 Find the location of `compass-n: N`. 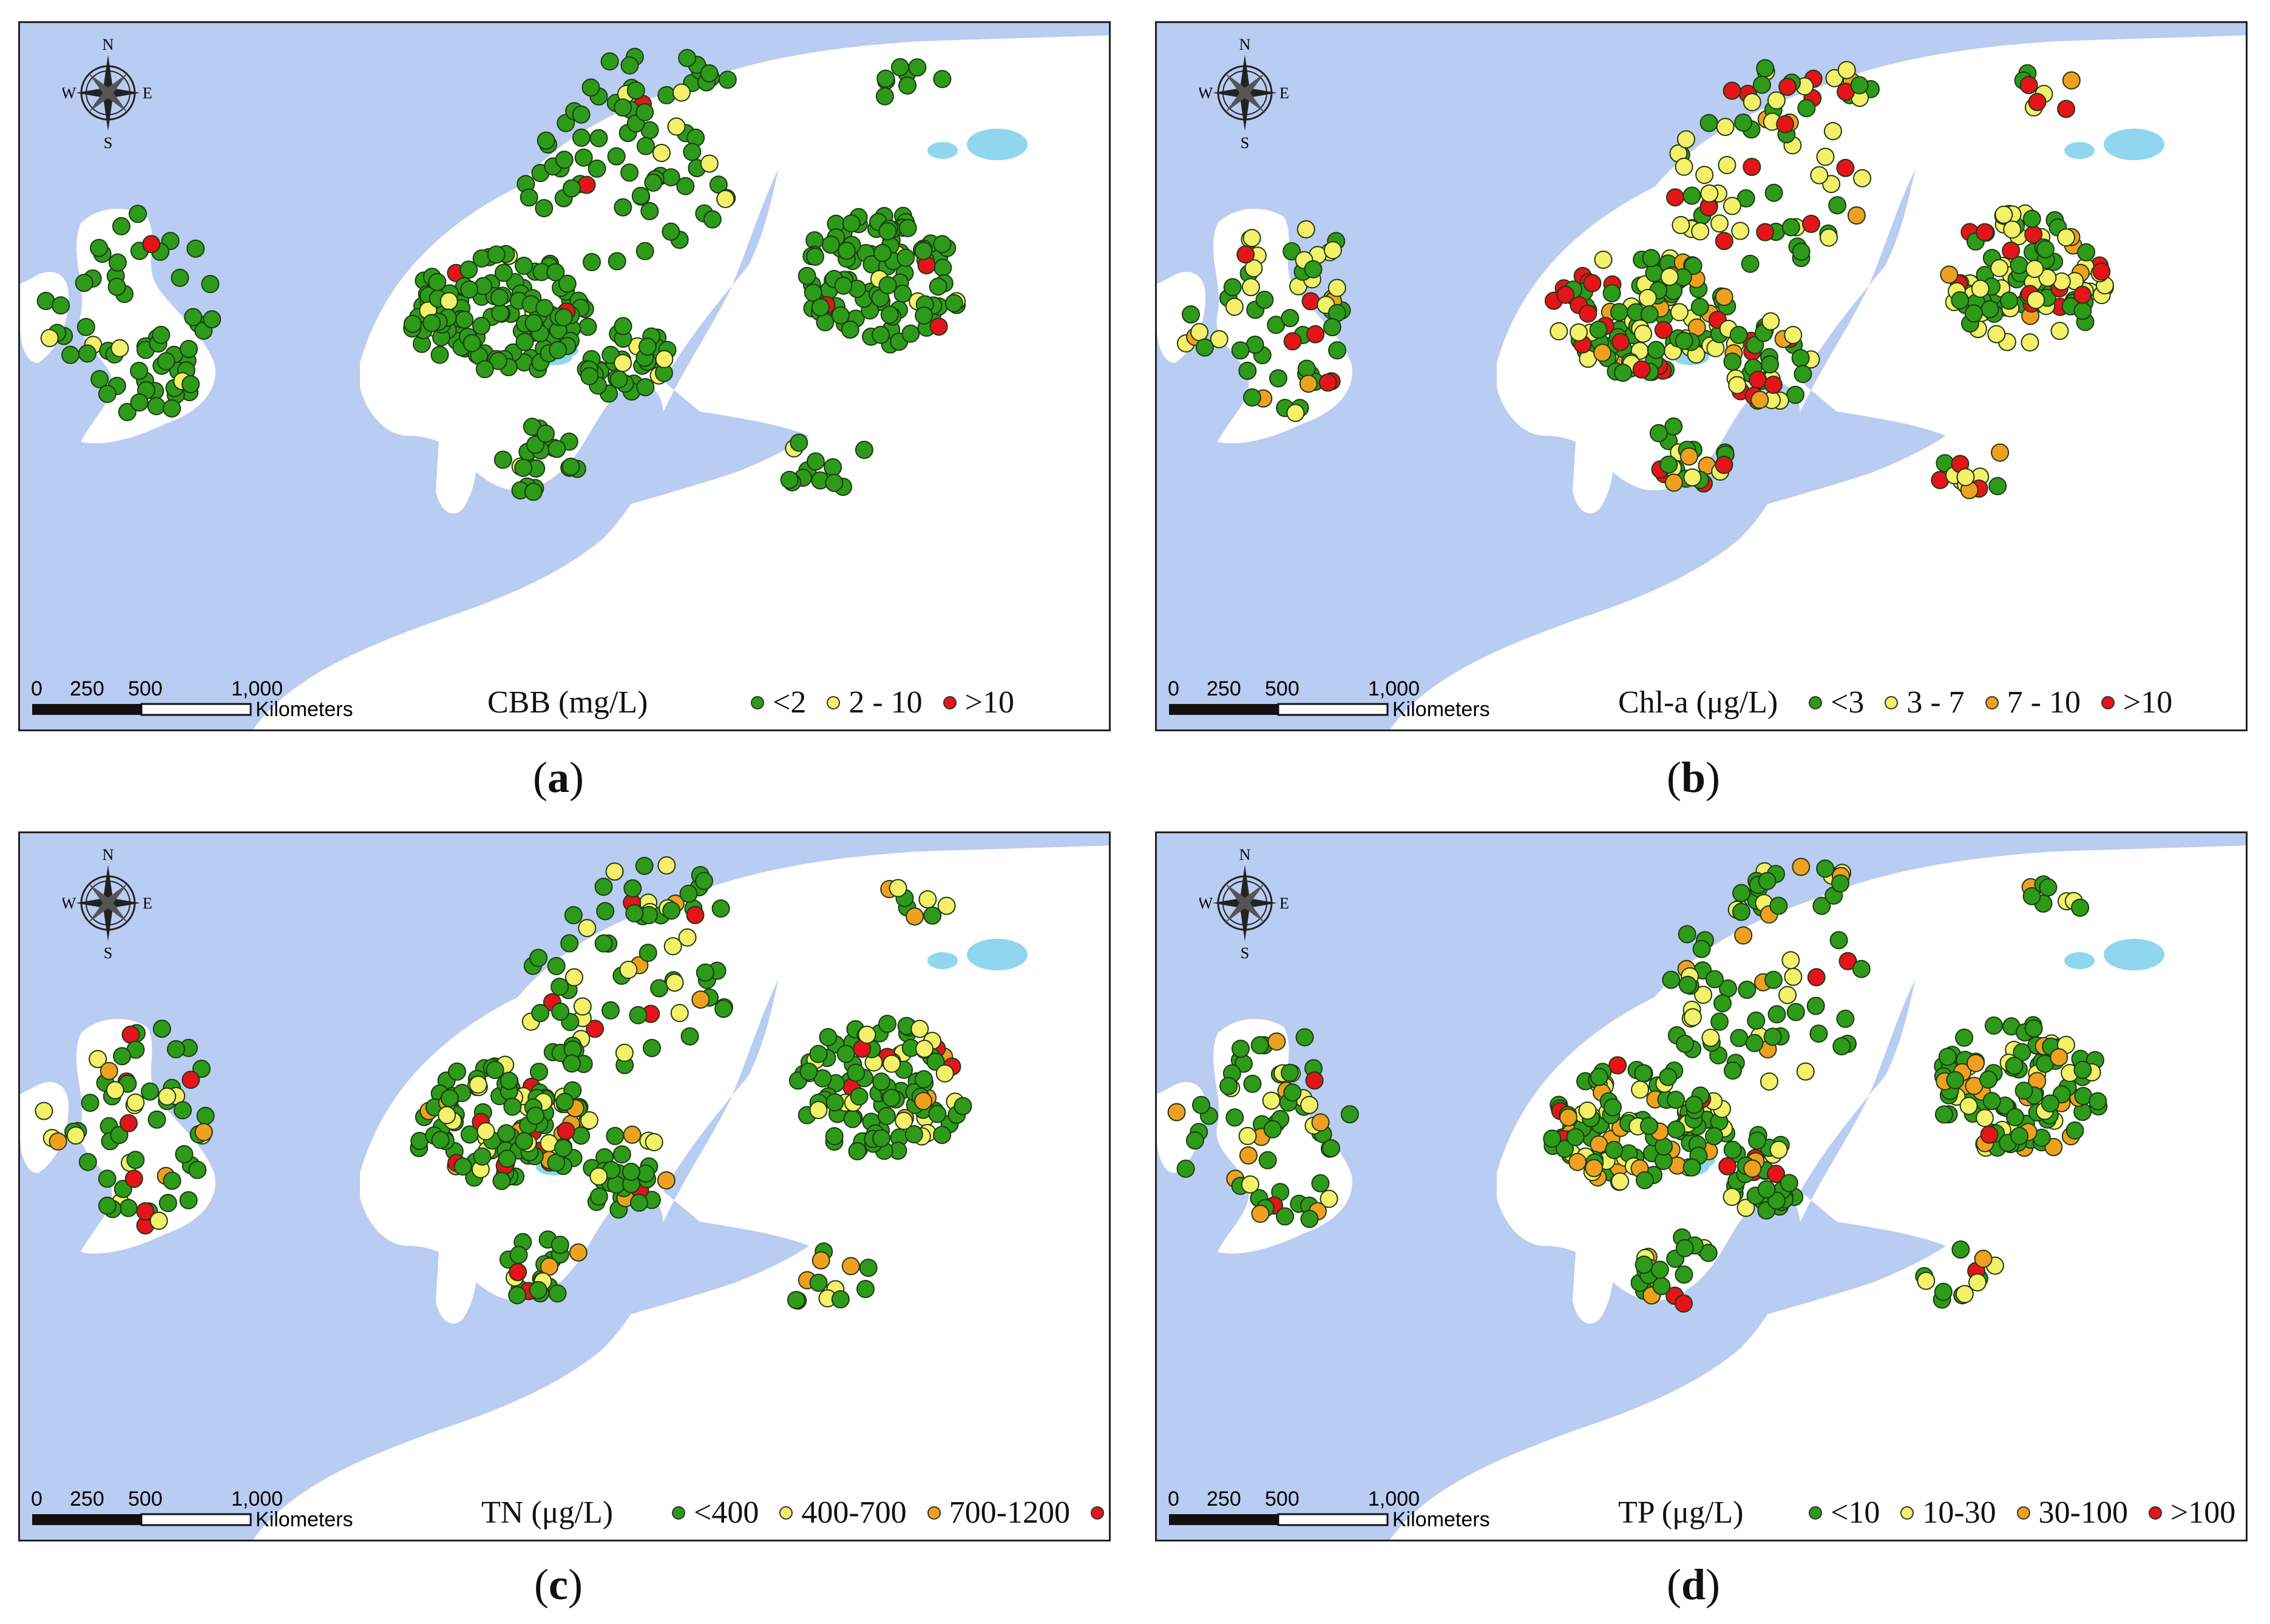

compass-n: N is located at coordinates (1245, 45).